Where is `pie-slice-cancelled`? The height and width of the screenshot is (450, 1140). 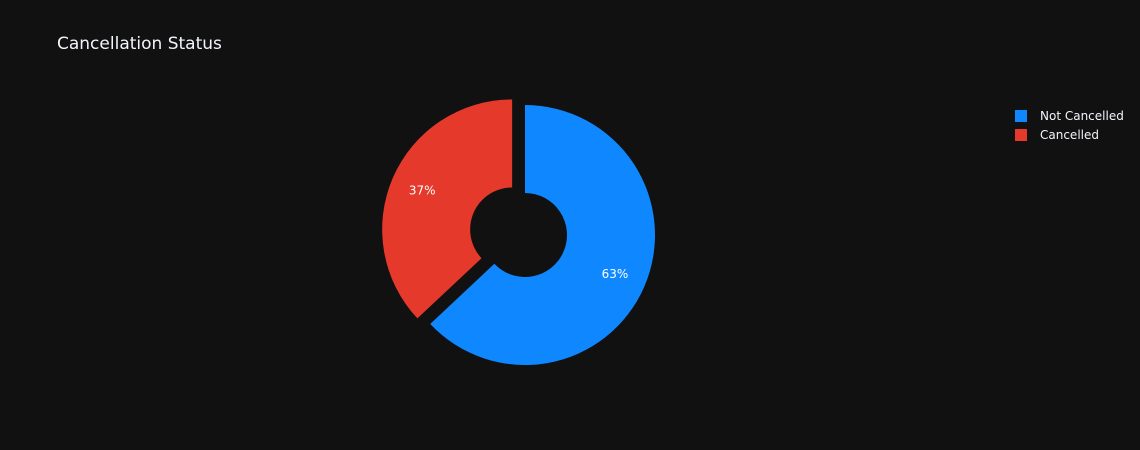
pie-slice-cancelled is located at coordinates (447, 209).